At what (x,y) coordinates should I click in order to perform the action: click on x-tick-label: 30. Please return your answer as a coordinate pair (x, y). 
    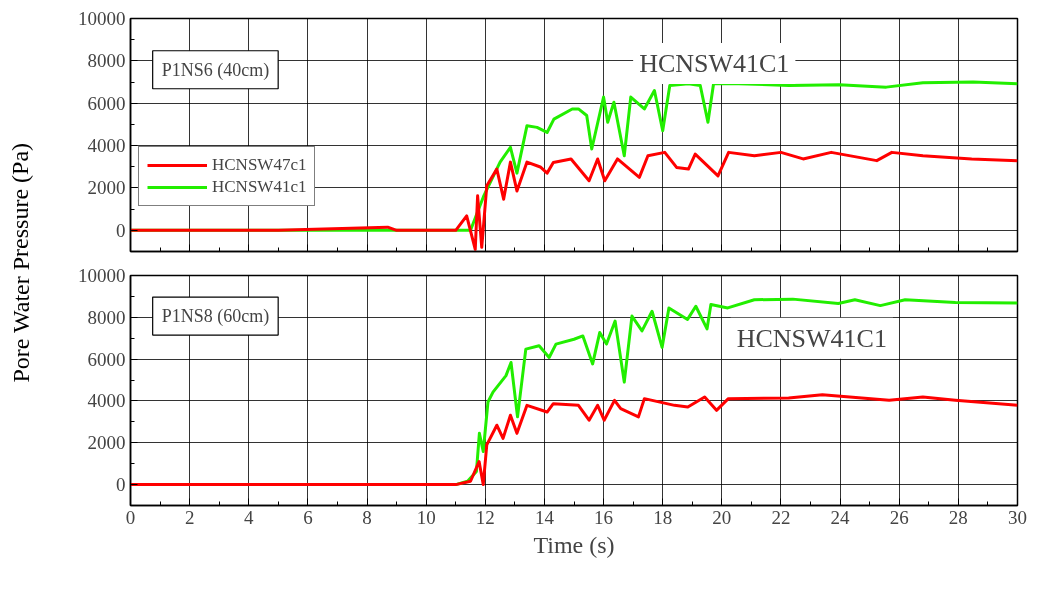
    Looking at the image, I should click on (1017, 517).